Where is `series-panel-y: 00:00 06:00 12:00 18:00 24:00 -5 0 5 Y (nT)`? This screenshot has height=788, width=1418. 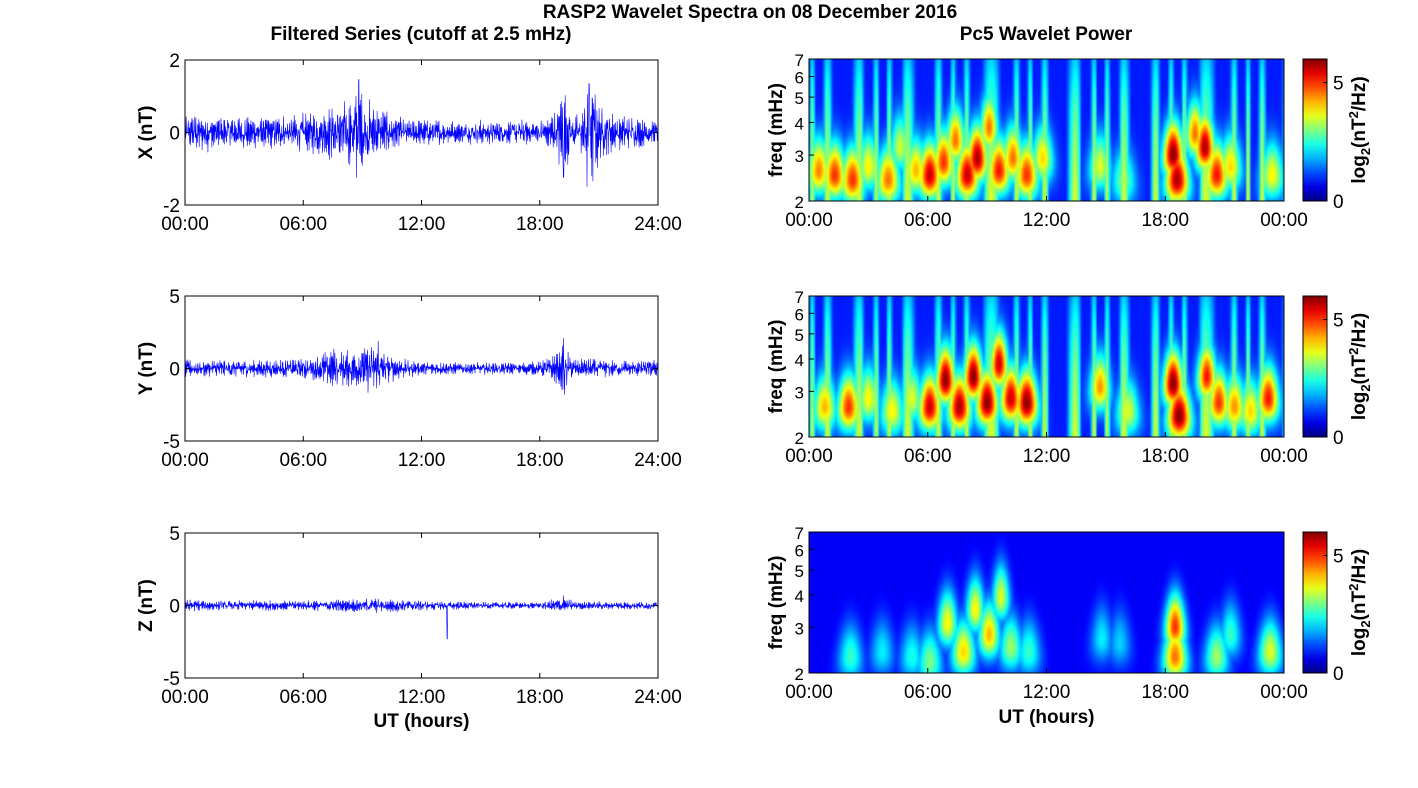 series-panel-y: 00:00 06:00 12:00 18:00 24:00 -5 0 5 Y (nT) is located at coordinates (409, 379).